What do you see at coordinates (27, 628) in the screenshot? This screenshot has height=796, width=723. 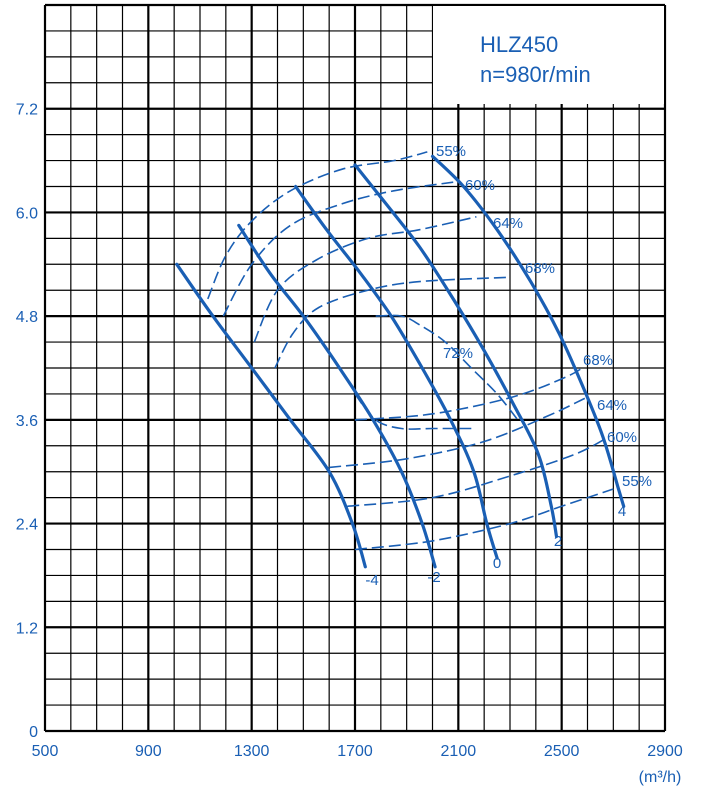 I see `y-tick-label: 1.2` at bounding box center [27, 628].